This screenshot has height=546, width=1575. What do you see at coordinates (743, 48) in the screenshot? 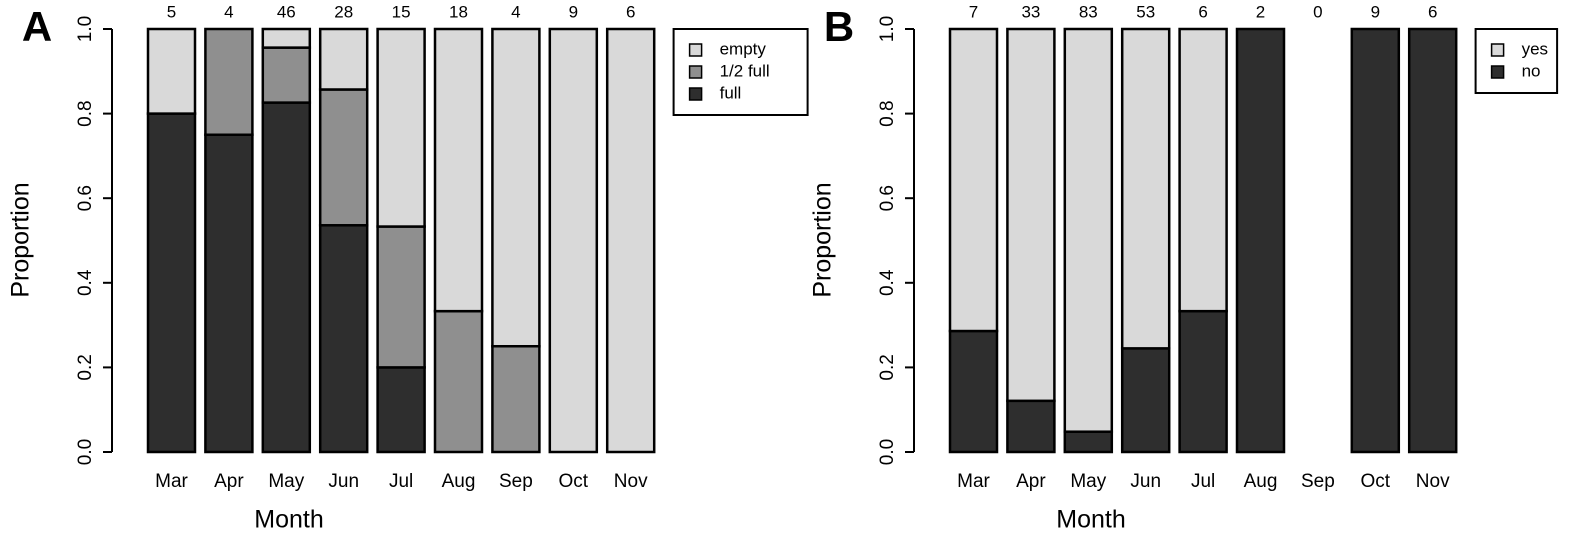
I see `legend-label: empty` at bounding box center [743, 48].